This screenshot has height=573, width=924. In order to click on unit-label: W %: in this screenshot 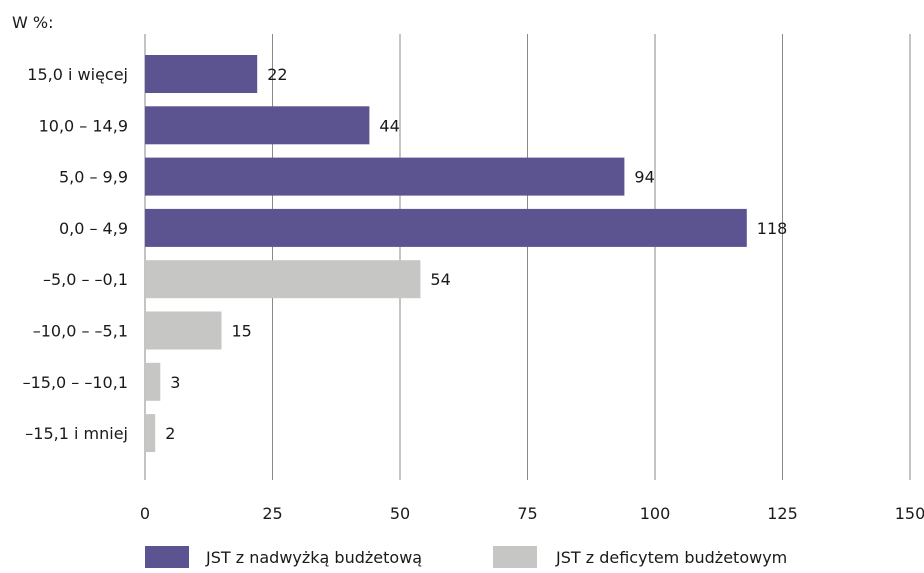, I will do `click(33, 22)`.